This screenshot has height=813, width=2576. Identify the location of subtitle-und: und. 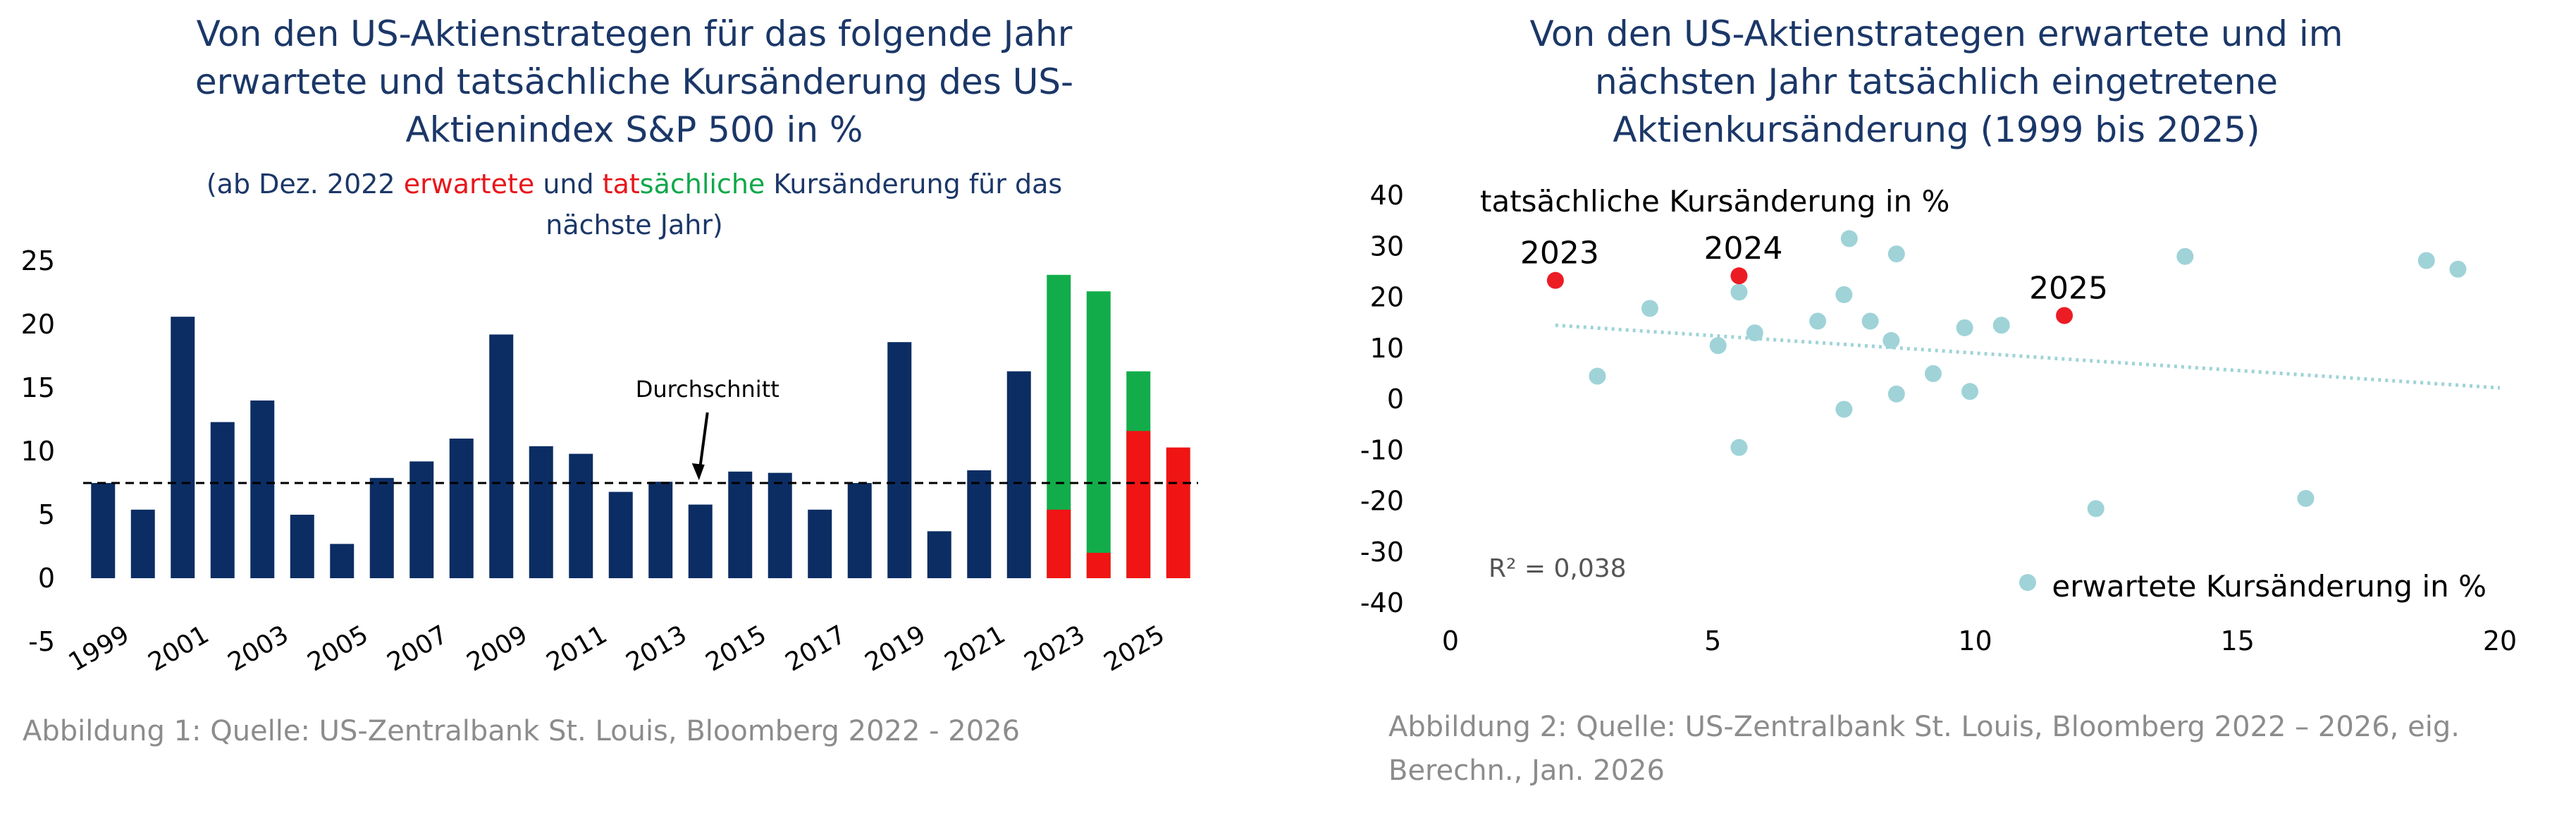
(568, 185).